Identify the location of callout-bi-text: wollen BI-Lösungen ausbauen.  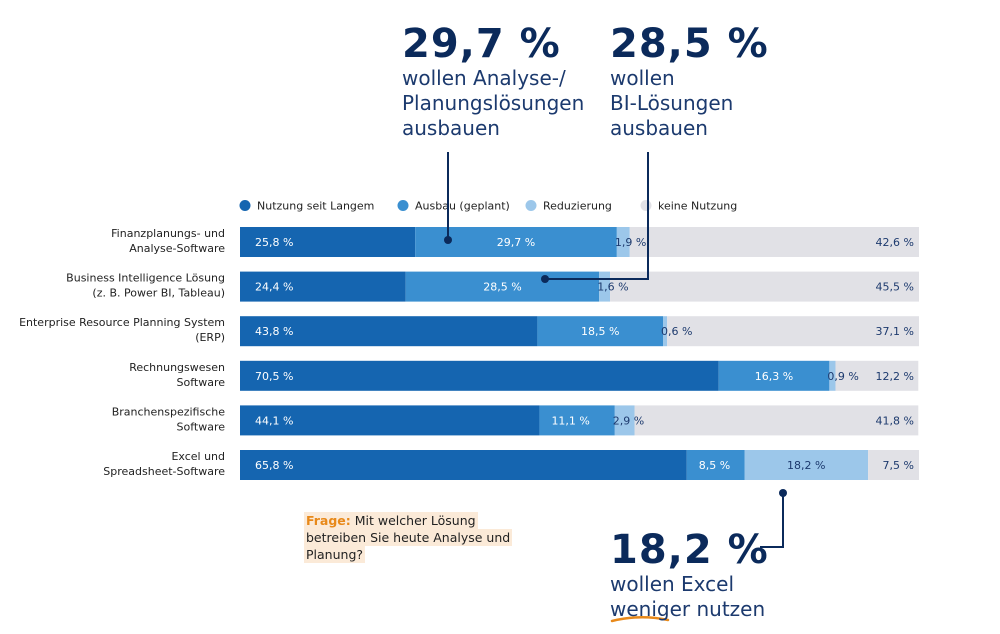
(672, 103).